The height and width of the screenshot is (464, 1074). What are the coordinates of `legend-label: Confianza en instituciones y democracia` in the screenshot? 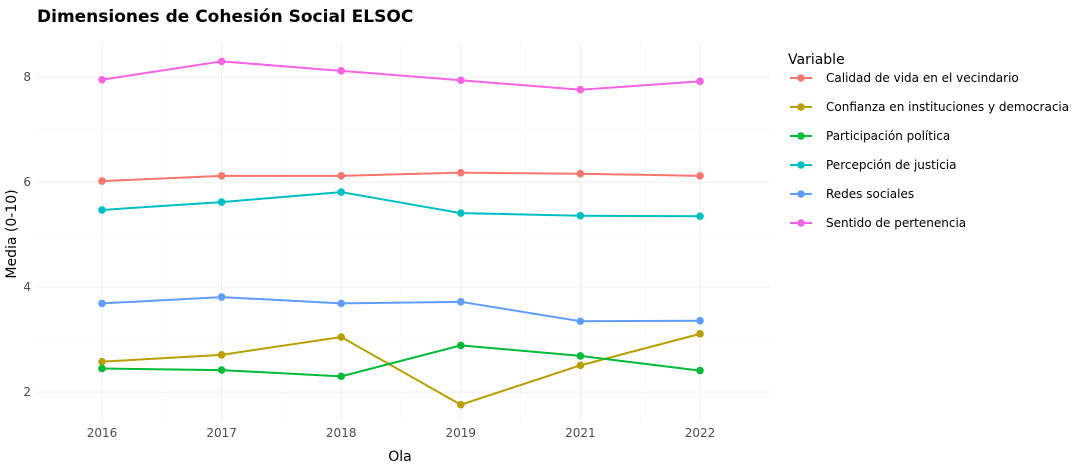 It's located at (947, 107).